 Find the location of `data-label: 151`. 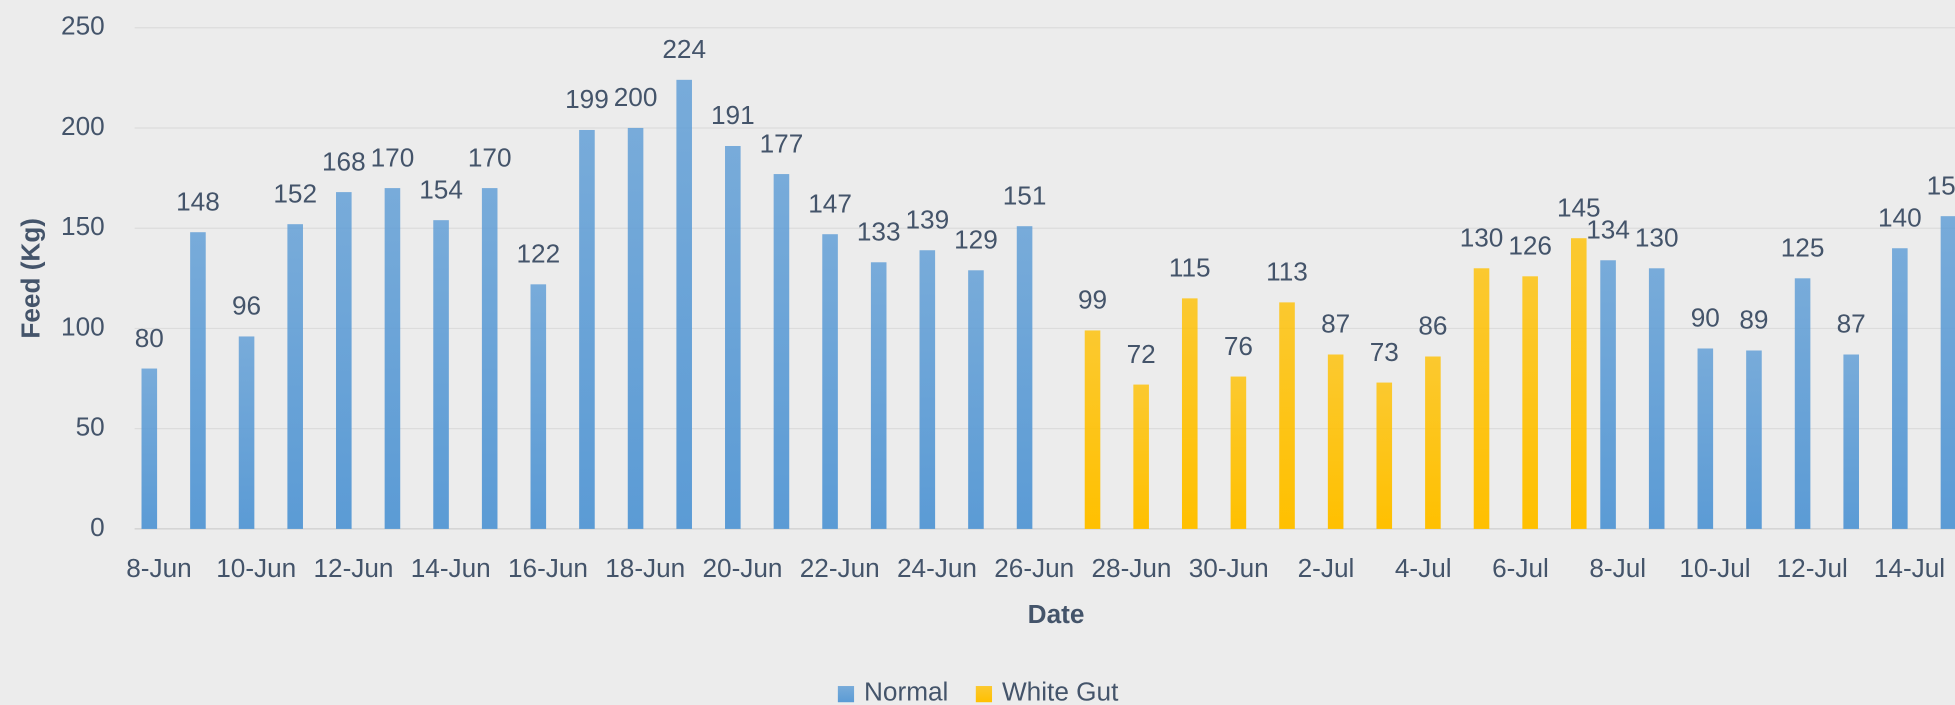

data-label: 151 is located at coordinates (1025, 195).